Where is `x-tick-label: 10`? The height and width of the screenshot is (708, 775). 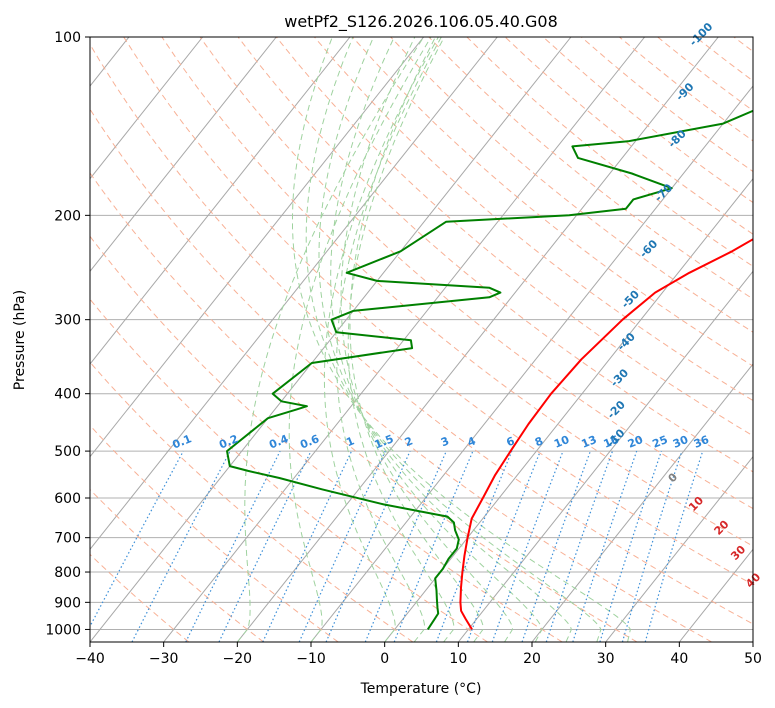 x-tick-label: 10 is located at coordinates (458, 659).